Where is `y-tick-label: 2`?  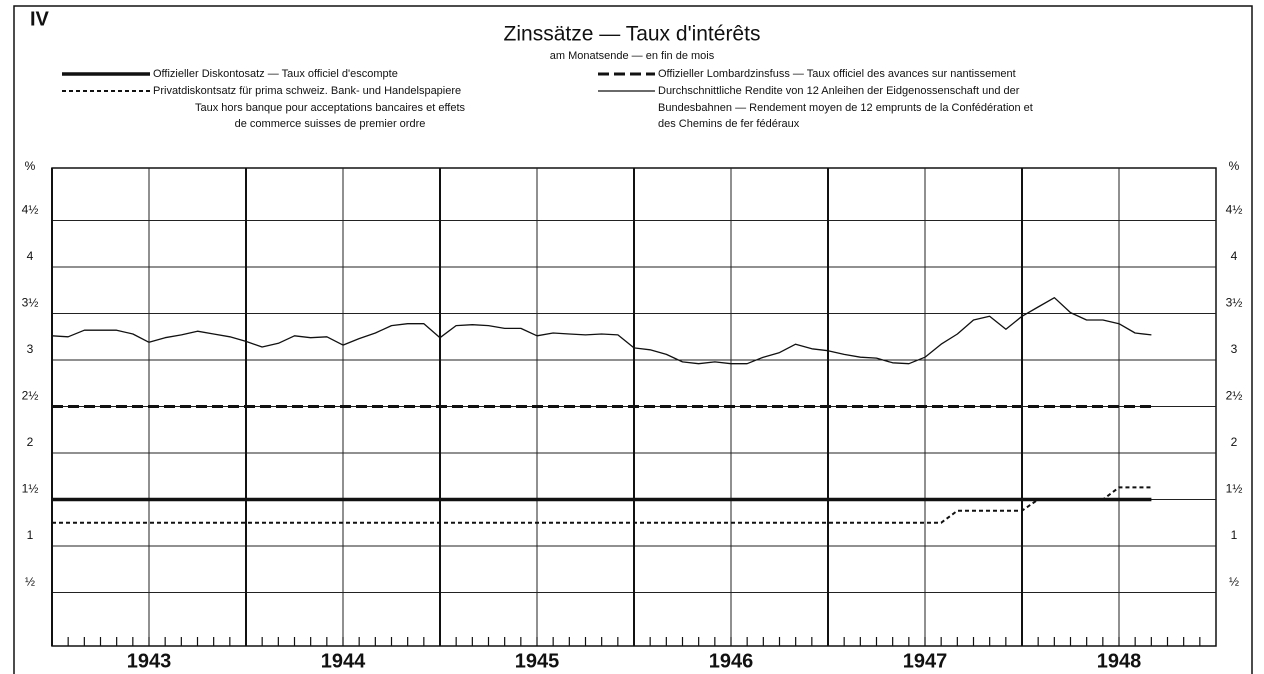 y-tick-label: 2 is located at coordinates (30, 442).